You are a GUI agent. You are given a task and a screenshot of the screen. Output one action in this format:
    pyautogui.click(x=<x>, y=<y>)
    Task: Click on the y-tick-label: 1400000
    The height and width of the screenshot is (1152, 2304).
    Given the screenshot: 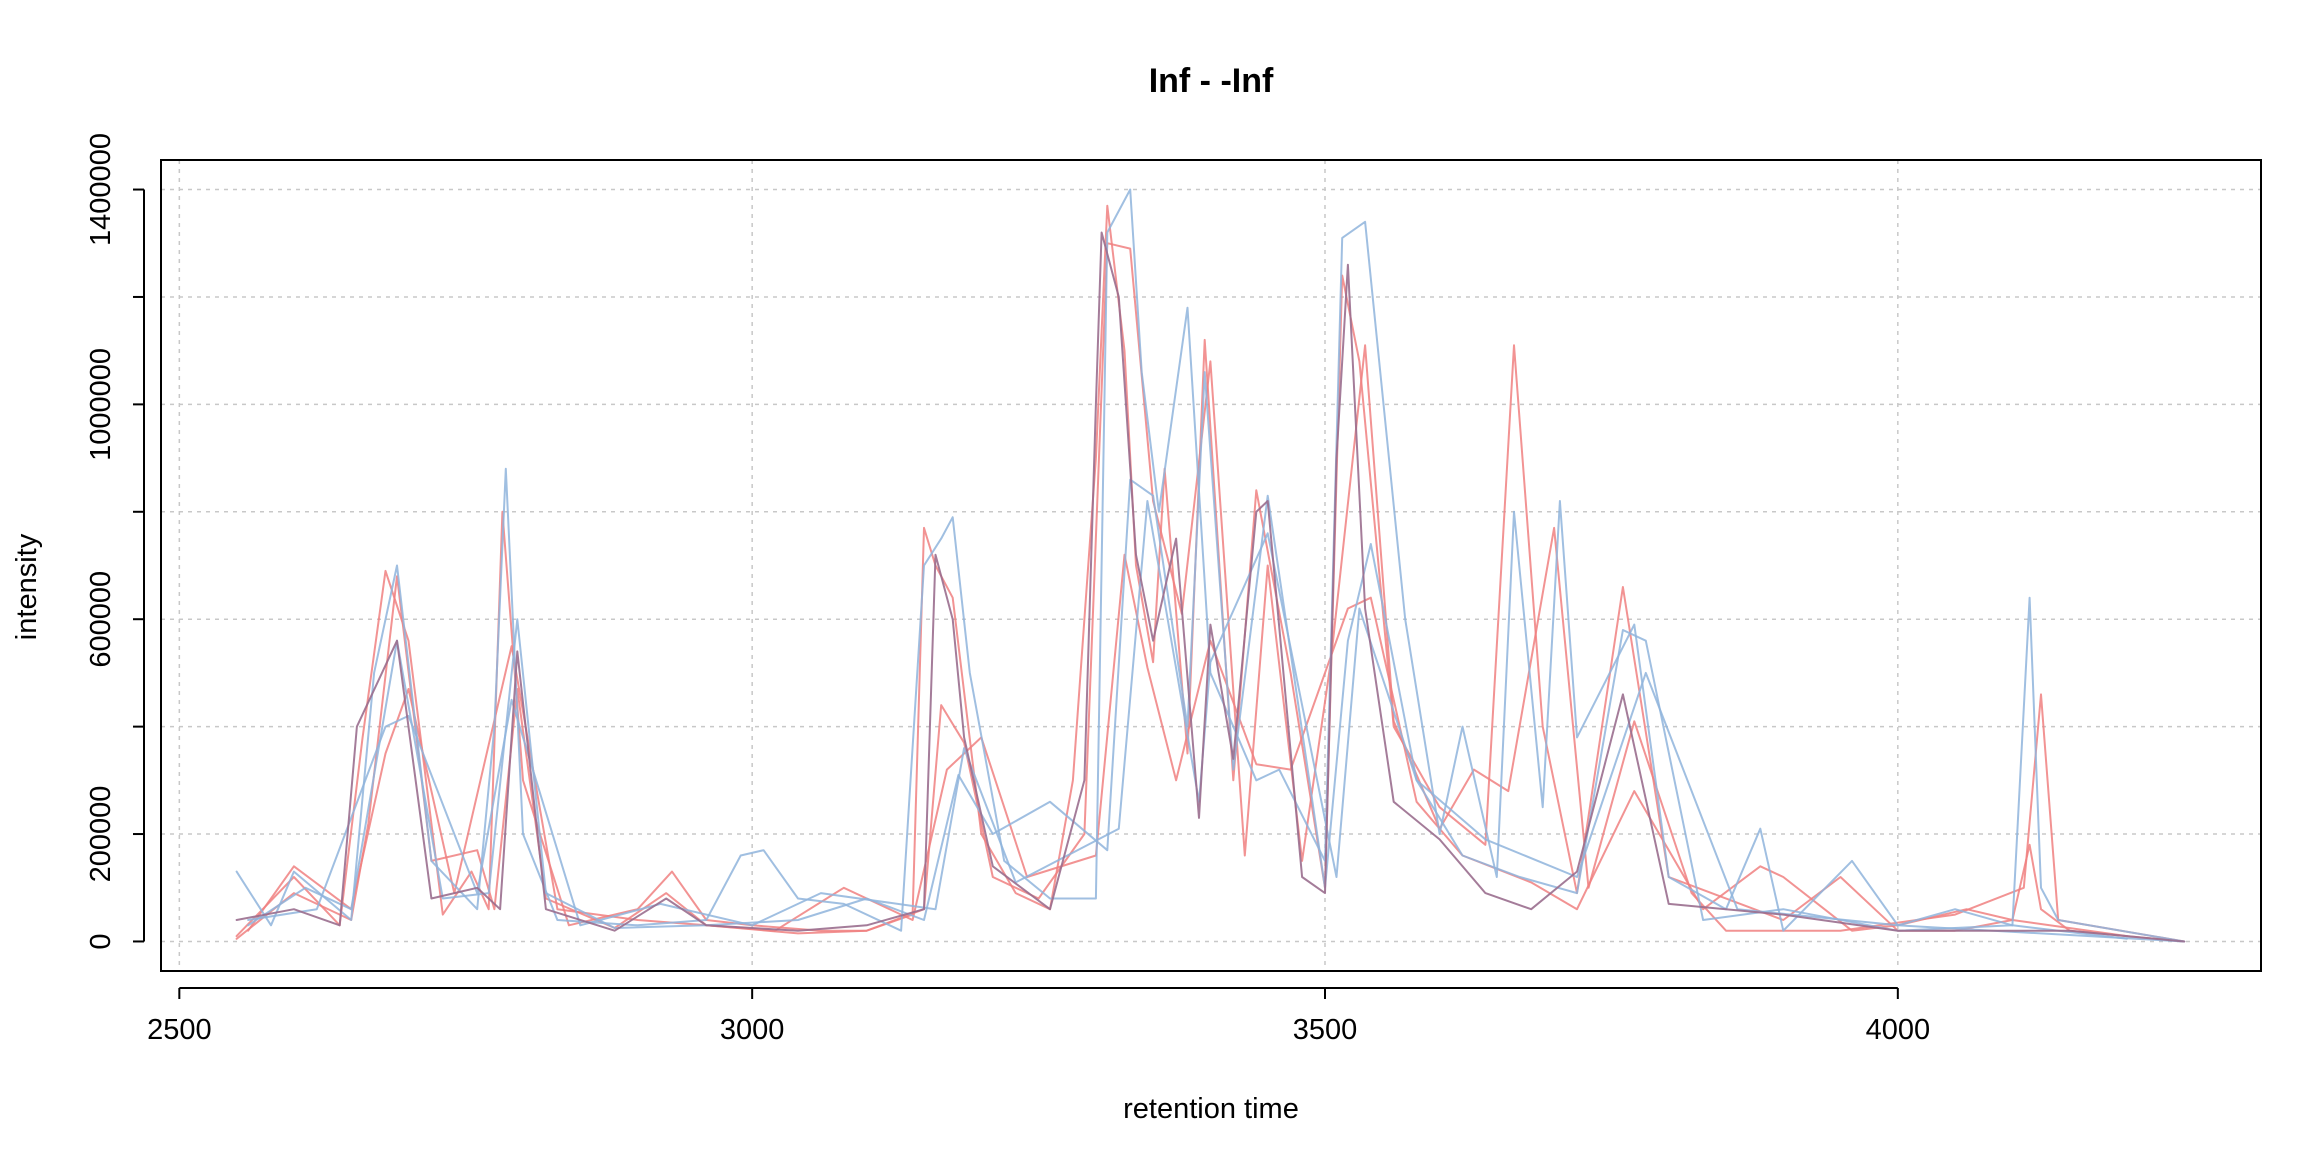 What is the action you would take?
    pyautogui.click(x=101, y=189)
    